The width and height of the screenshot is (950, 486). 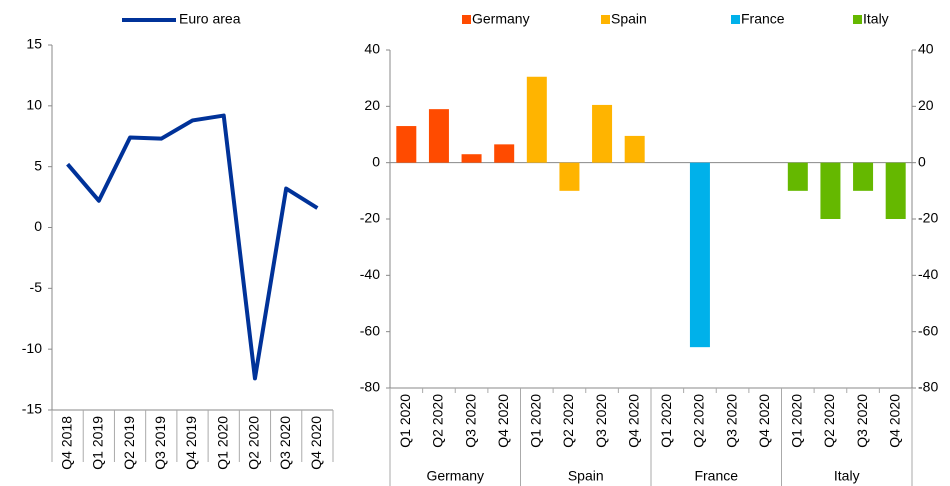 What do you see at coordinates (66, 443) in the screenshot?
I see `x-tick-label: Q4 2018` at bounding box center [66, 443].